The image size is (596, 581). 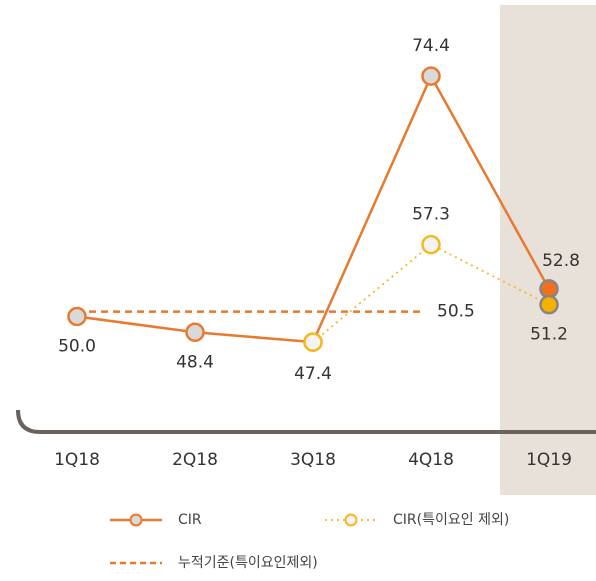 What do you see at coordinates (195, 460) in the screenshot?
I see `x-tick-label: 2Q18` at bounding box center [195, 460].